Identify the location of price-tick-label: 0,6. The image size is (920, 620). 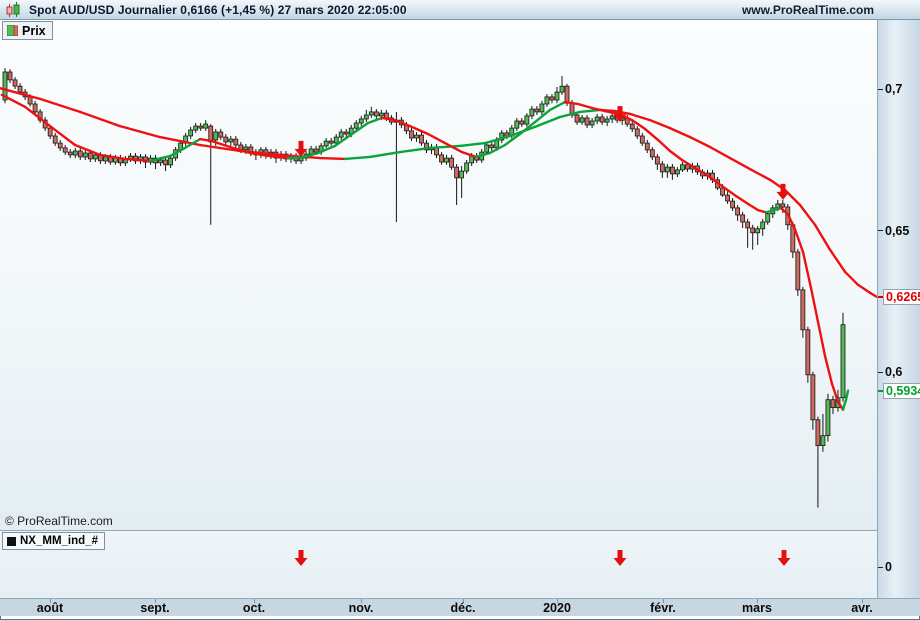
(894, 372).